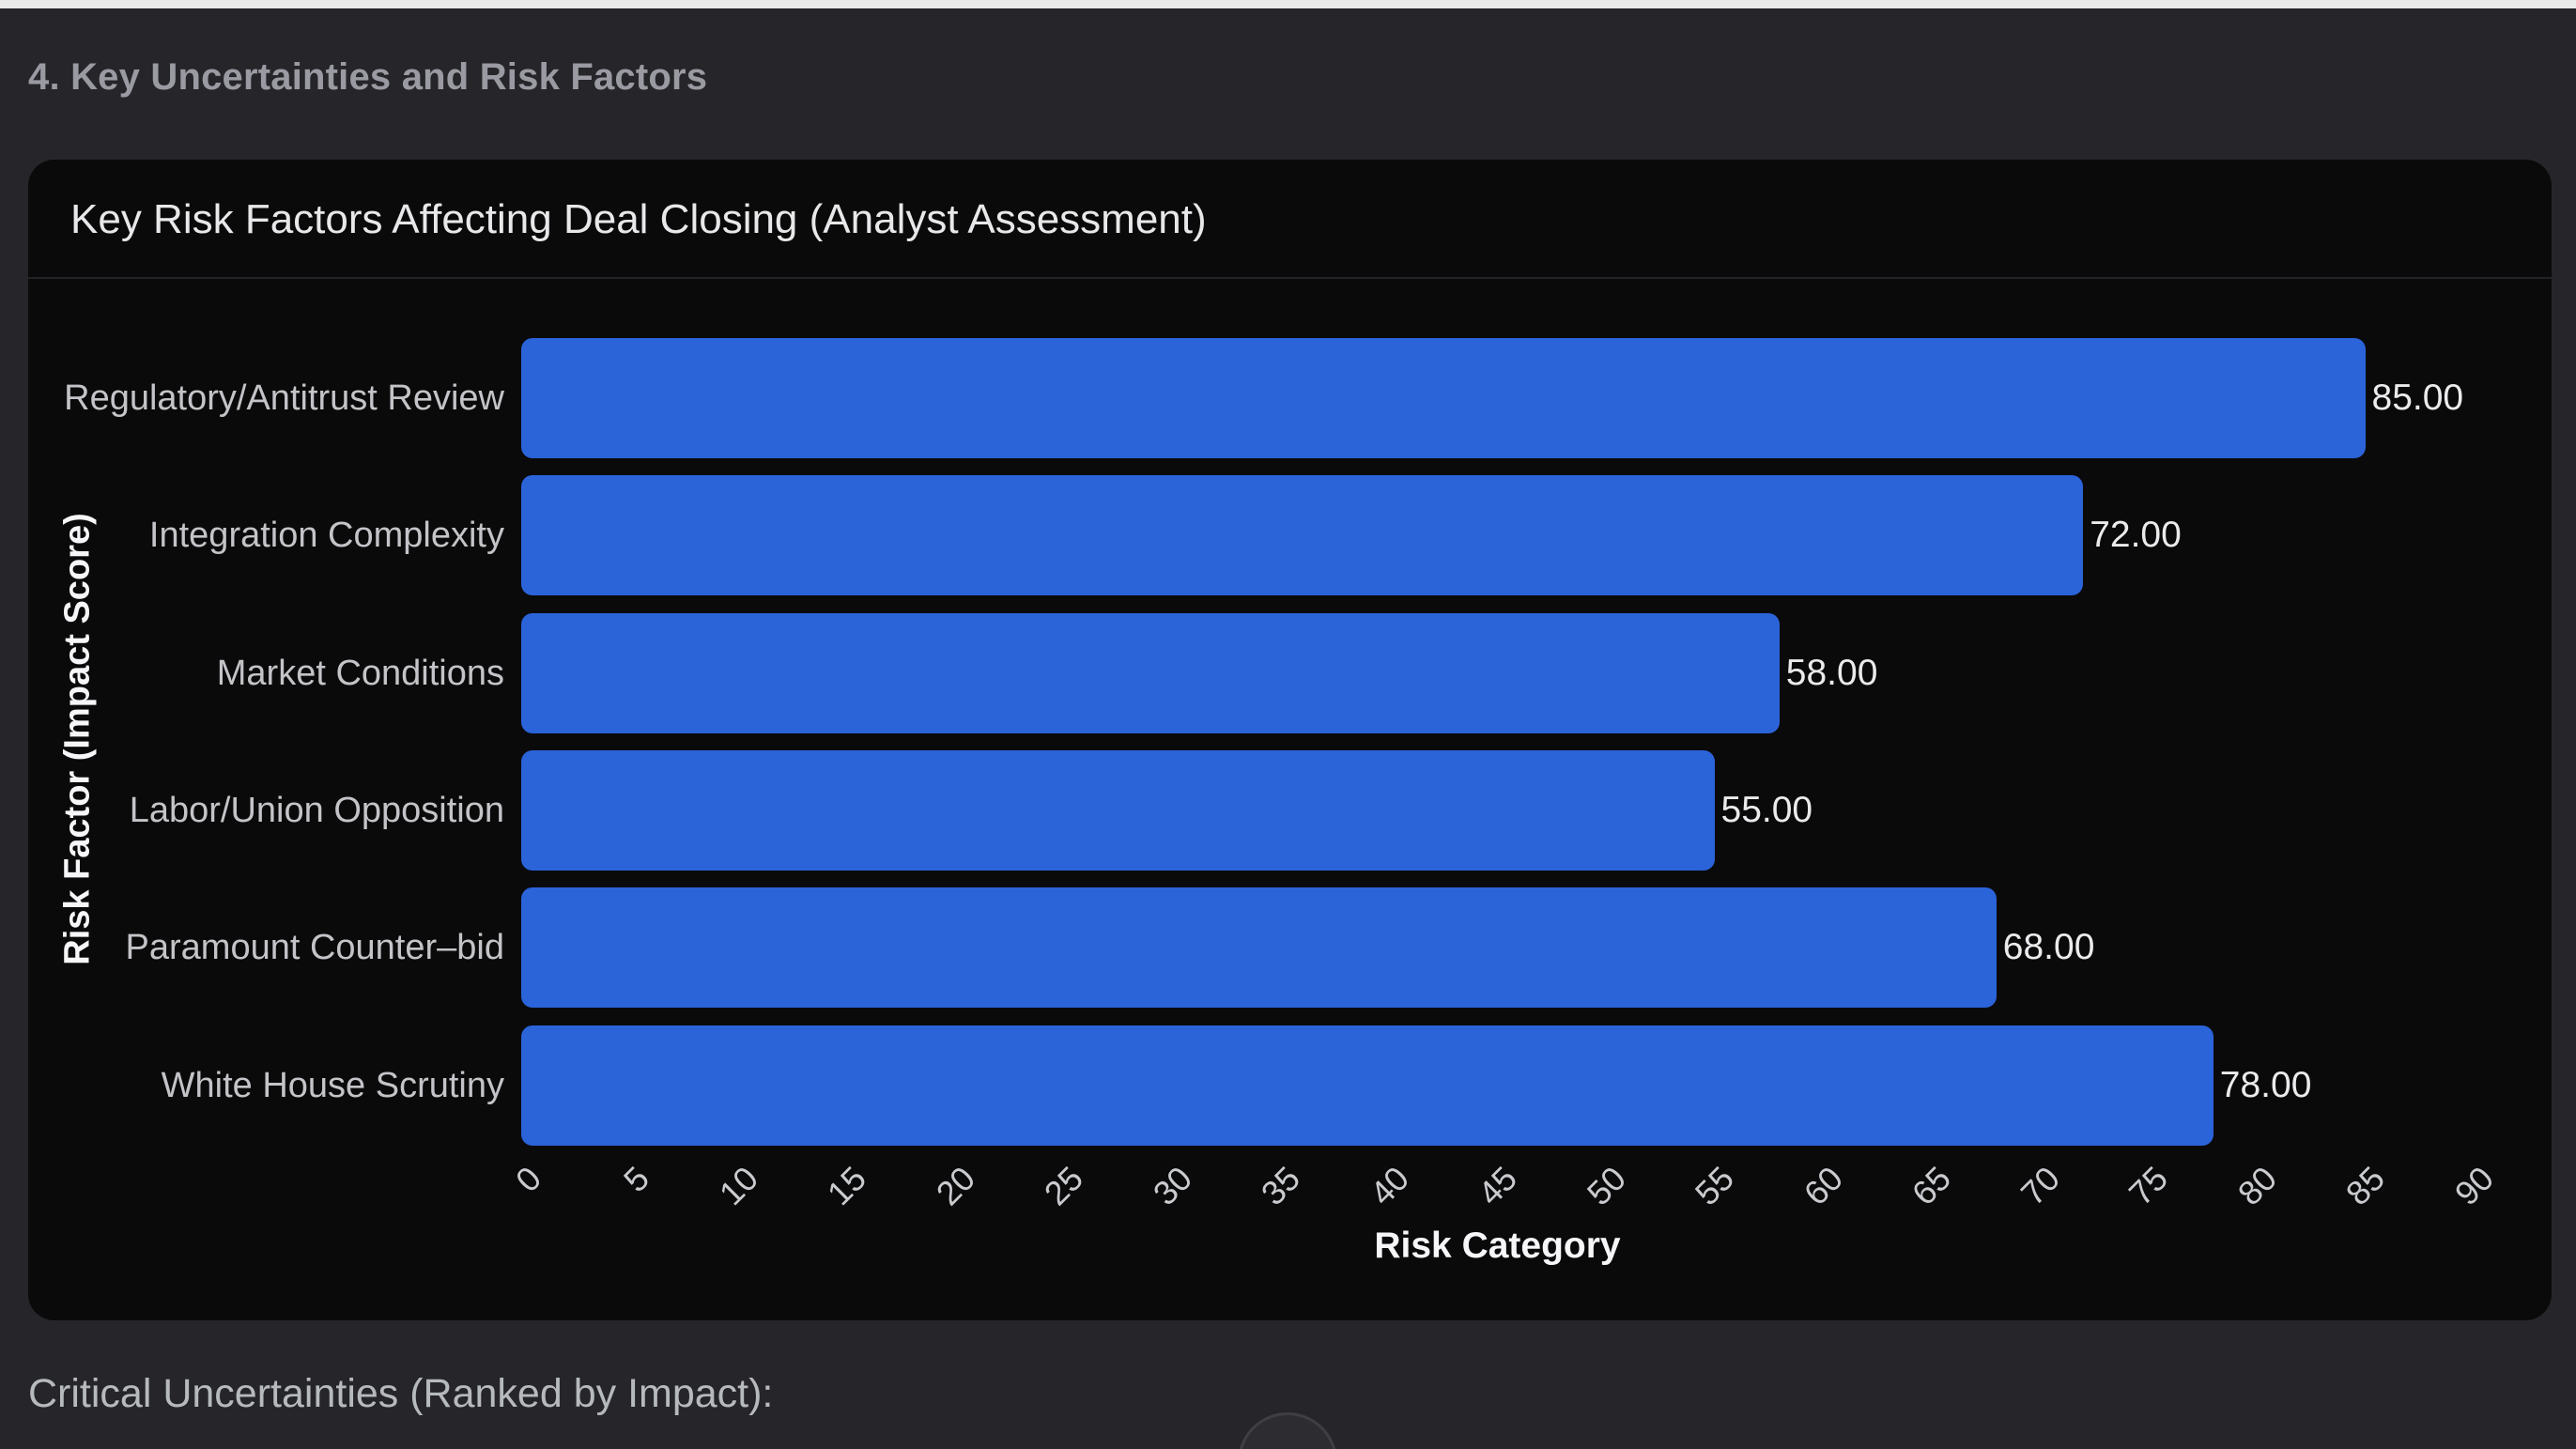 This screenshot has height=1449, width=2576. Describe the element at coordinates (1932, 1186) in the screenshot. I see `x-tick-label: 65` at that location.